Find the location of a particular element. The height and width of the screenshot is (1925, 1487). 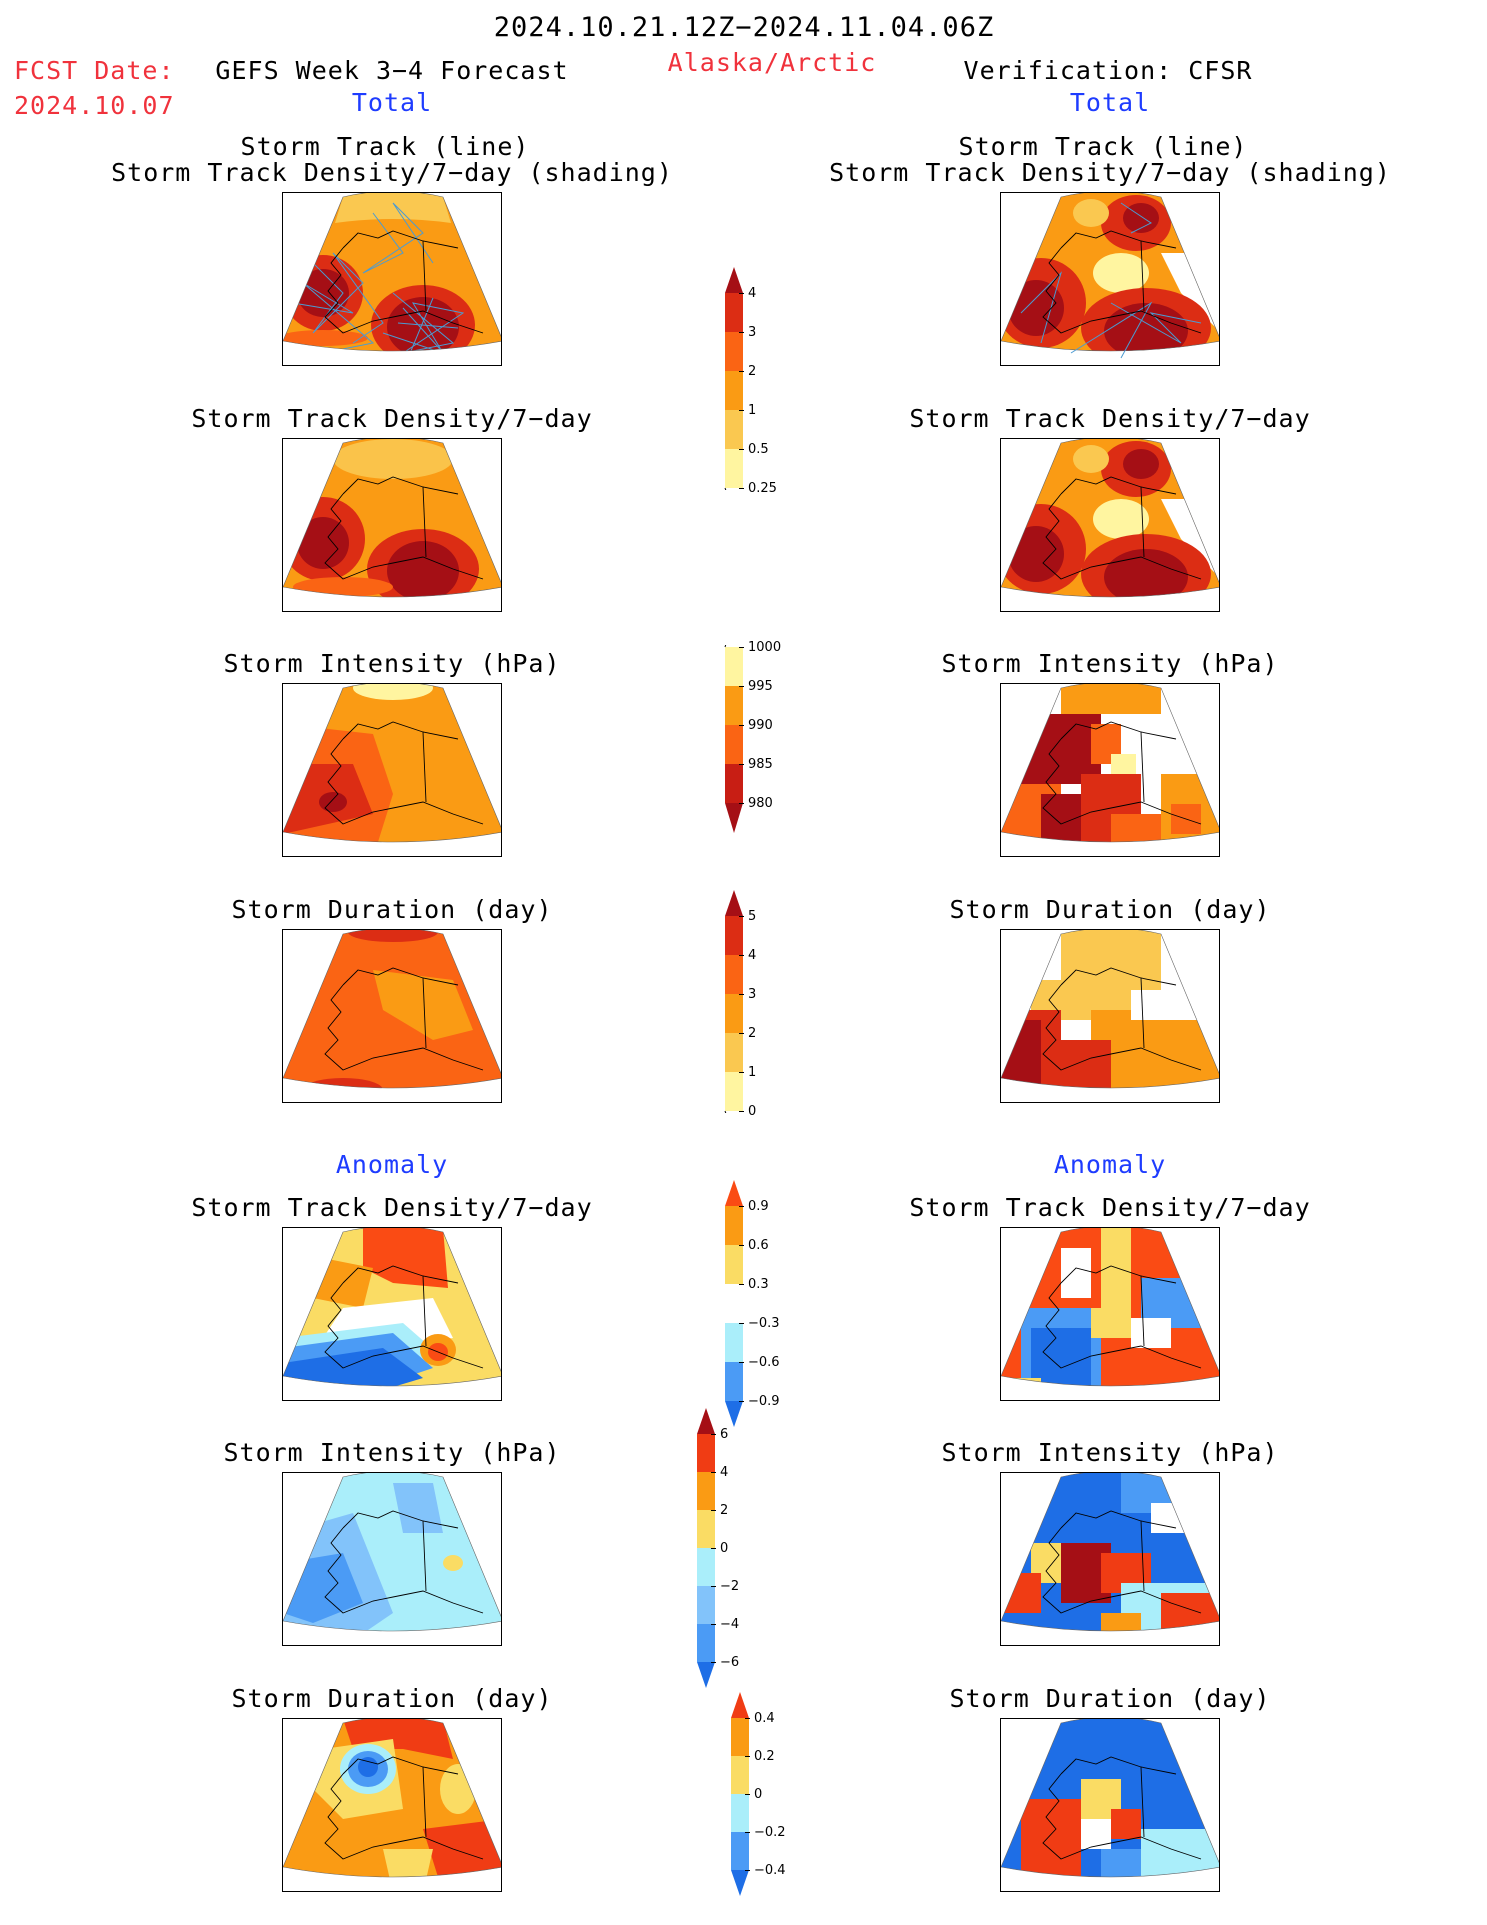

colorbar-tick-label: 0.25 is located at coordinates (762, 488).